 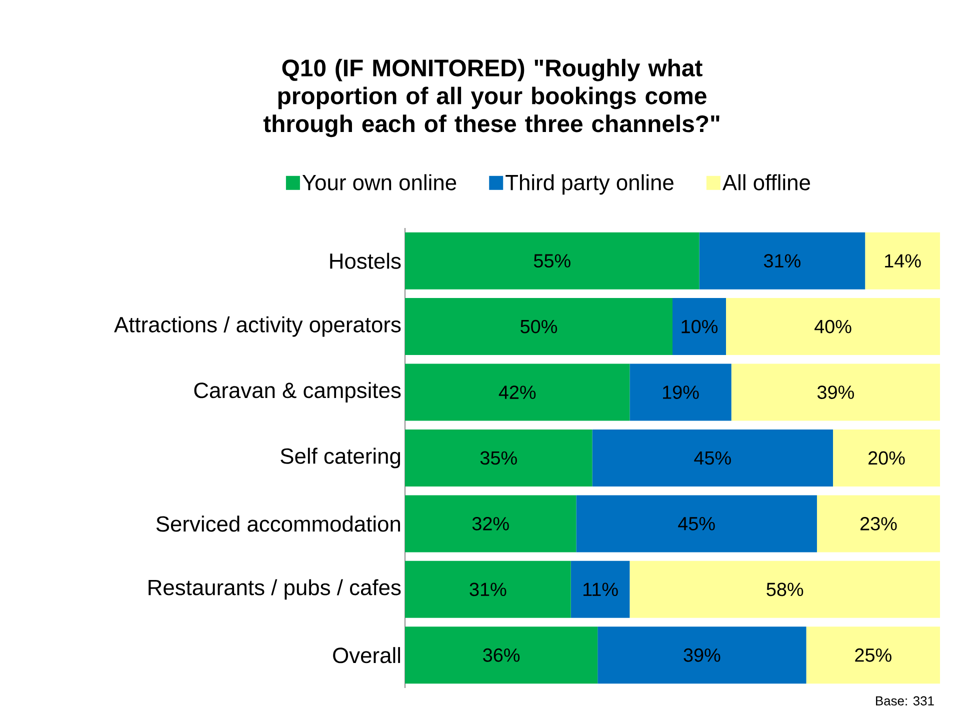 I want to click on data-label: 50%, so click(x=539, y=327).